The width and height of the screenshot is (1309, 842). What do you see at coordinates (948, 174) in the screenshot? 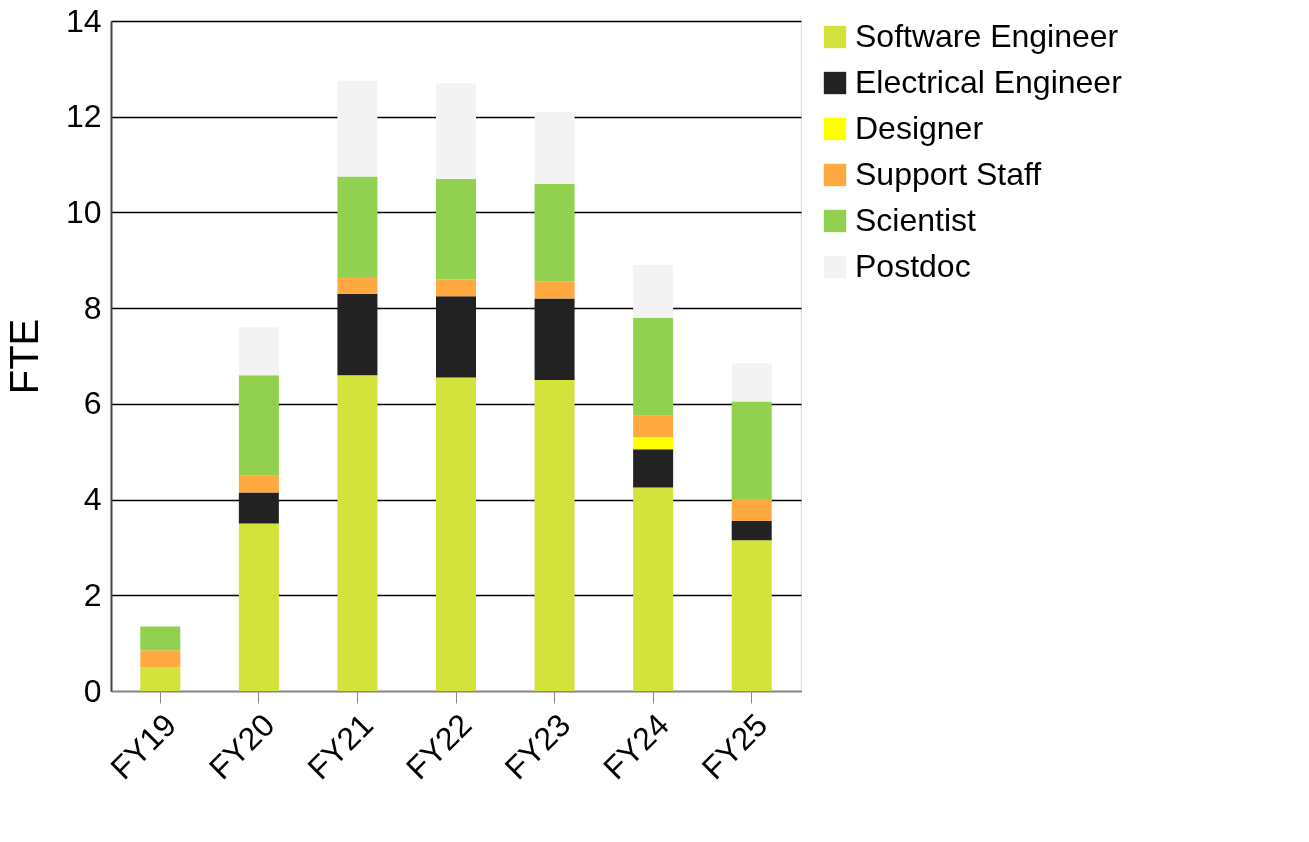
I see `legend-label: Support Staff` at bounding box center [948, 174].